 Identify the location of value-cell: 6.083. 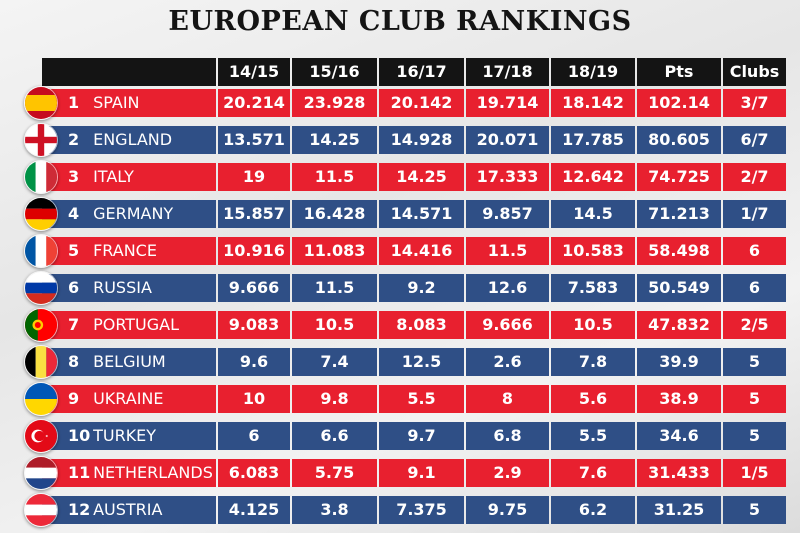
(254, 473).